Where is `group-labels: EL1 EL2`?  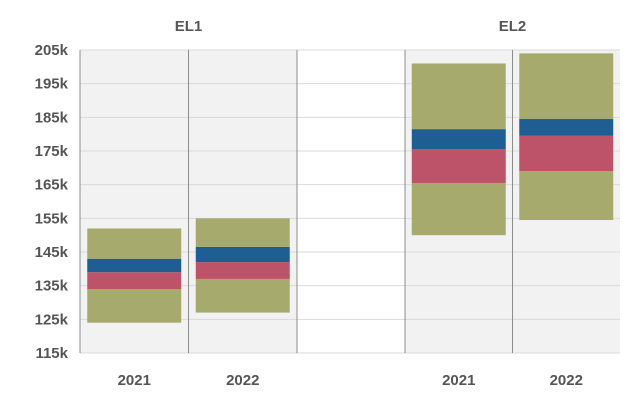 group-labels: EL1 EL2 is located at coordinates (351, 26).